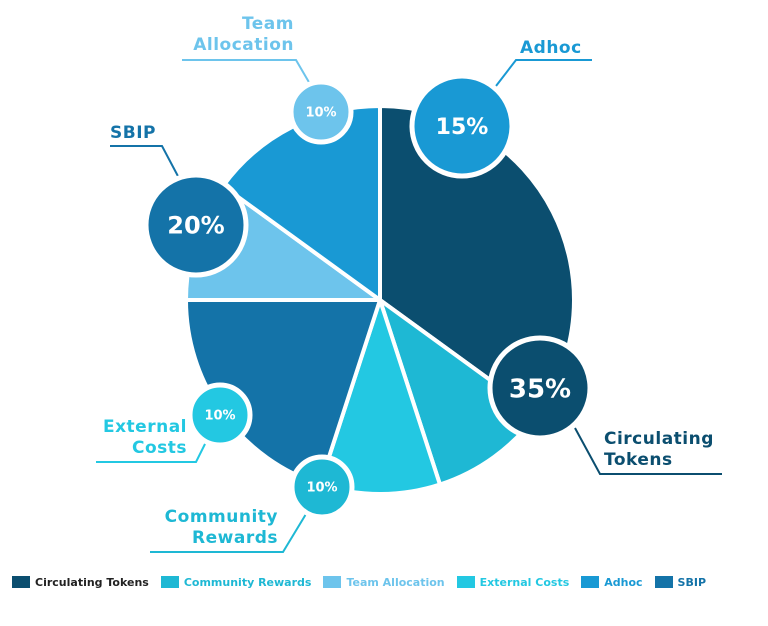 This screenshot has height=626, width=768. I want to click on callout-adhoc: 15% Adhoc, so click(500, 108).